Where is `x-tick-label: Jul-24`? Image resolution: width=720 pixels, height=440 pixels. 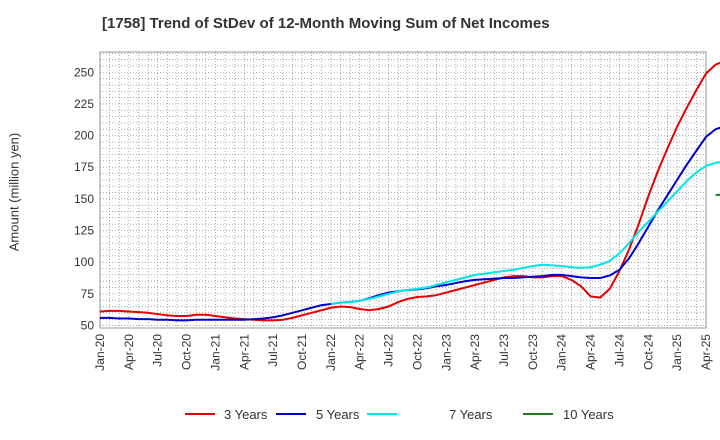
x-tick-label: Jul-24 is located at coordinates (619, 350).